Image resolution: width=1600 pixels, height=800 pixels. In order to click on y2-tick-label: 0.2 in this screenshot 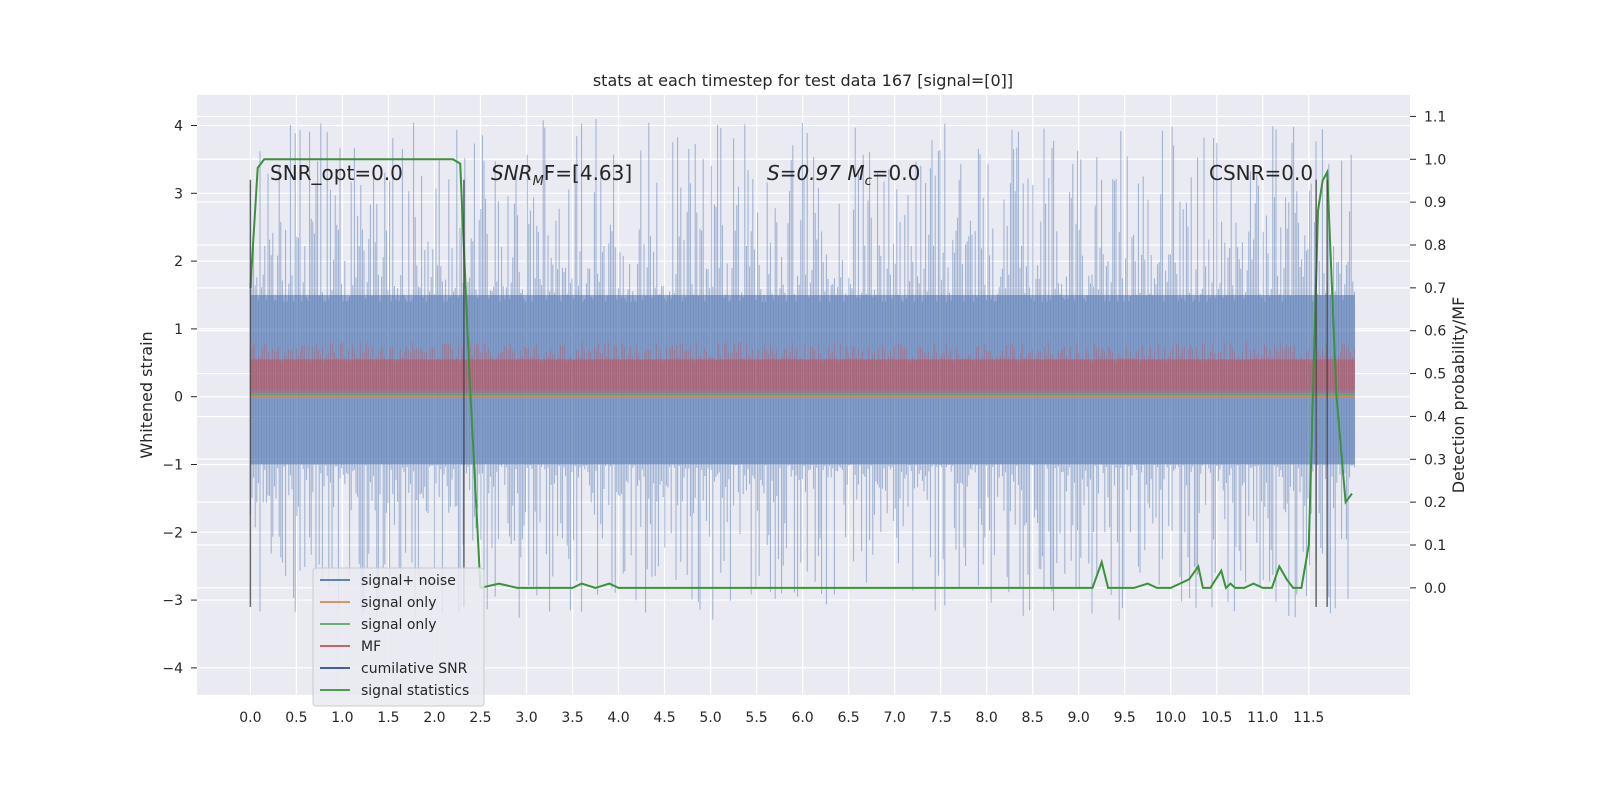, I will do `click(1435, 503)`.